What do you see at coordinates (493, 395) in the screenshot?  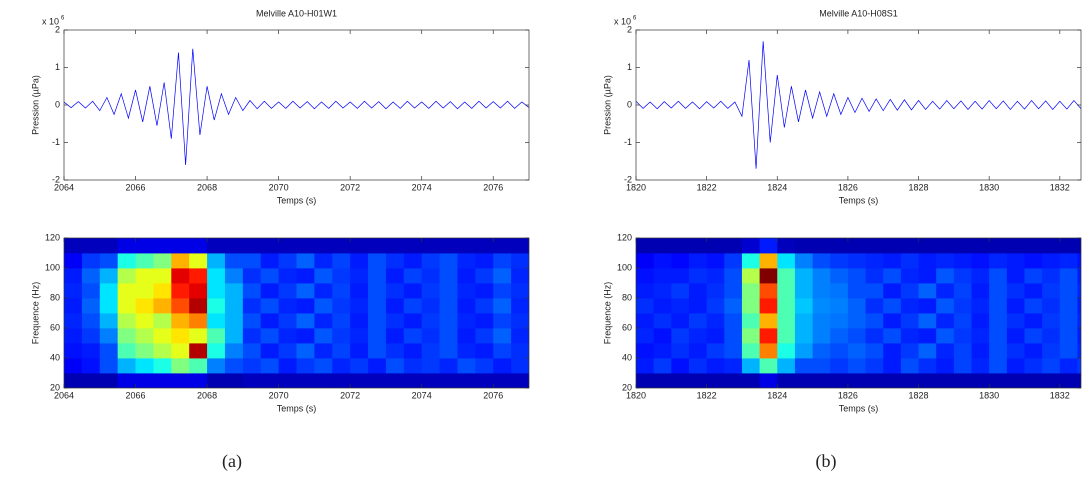 I see `x-tick-label: 2076` at bounding box center [493, 395].